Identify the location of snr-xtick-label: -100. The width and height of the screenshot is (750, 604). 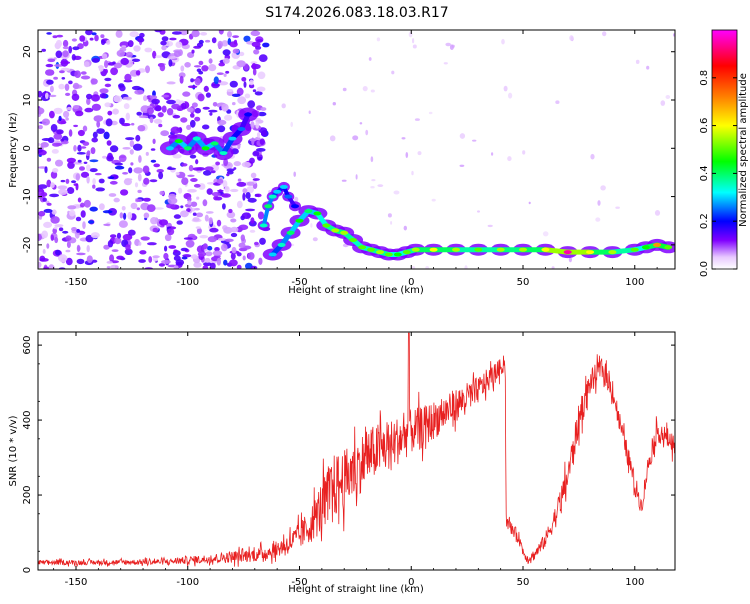
(187, 582).